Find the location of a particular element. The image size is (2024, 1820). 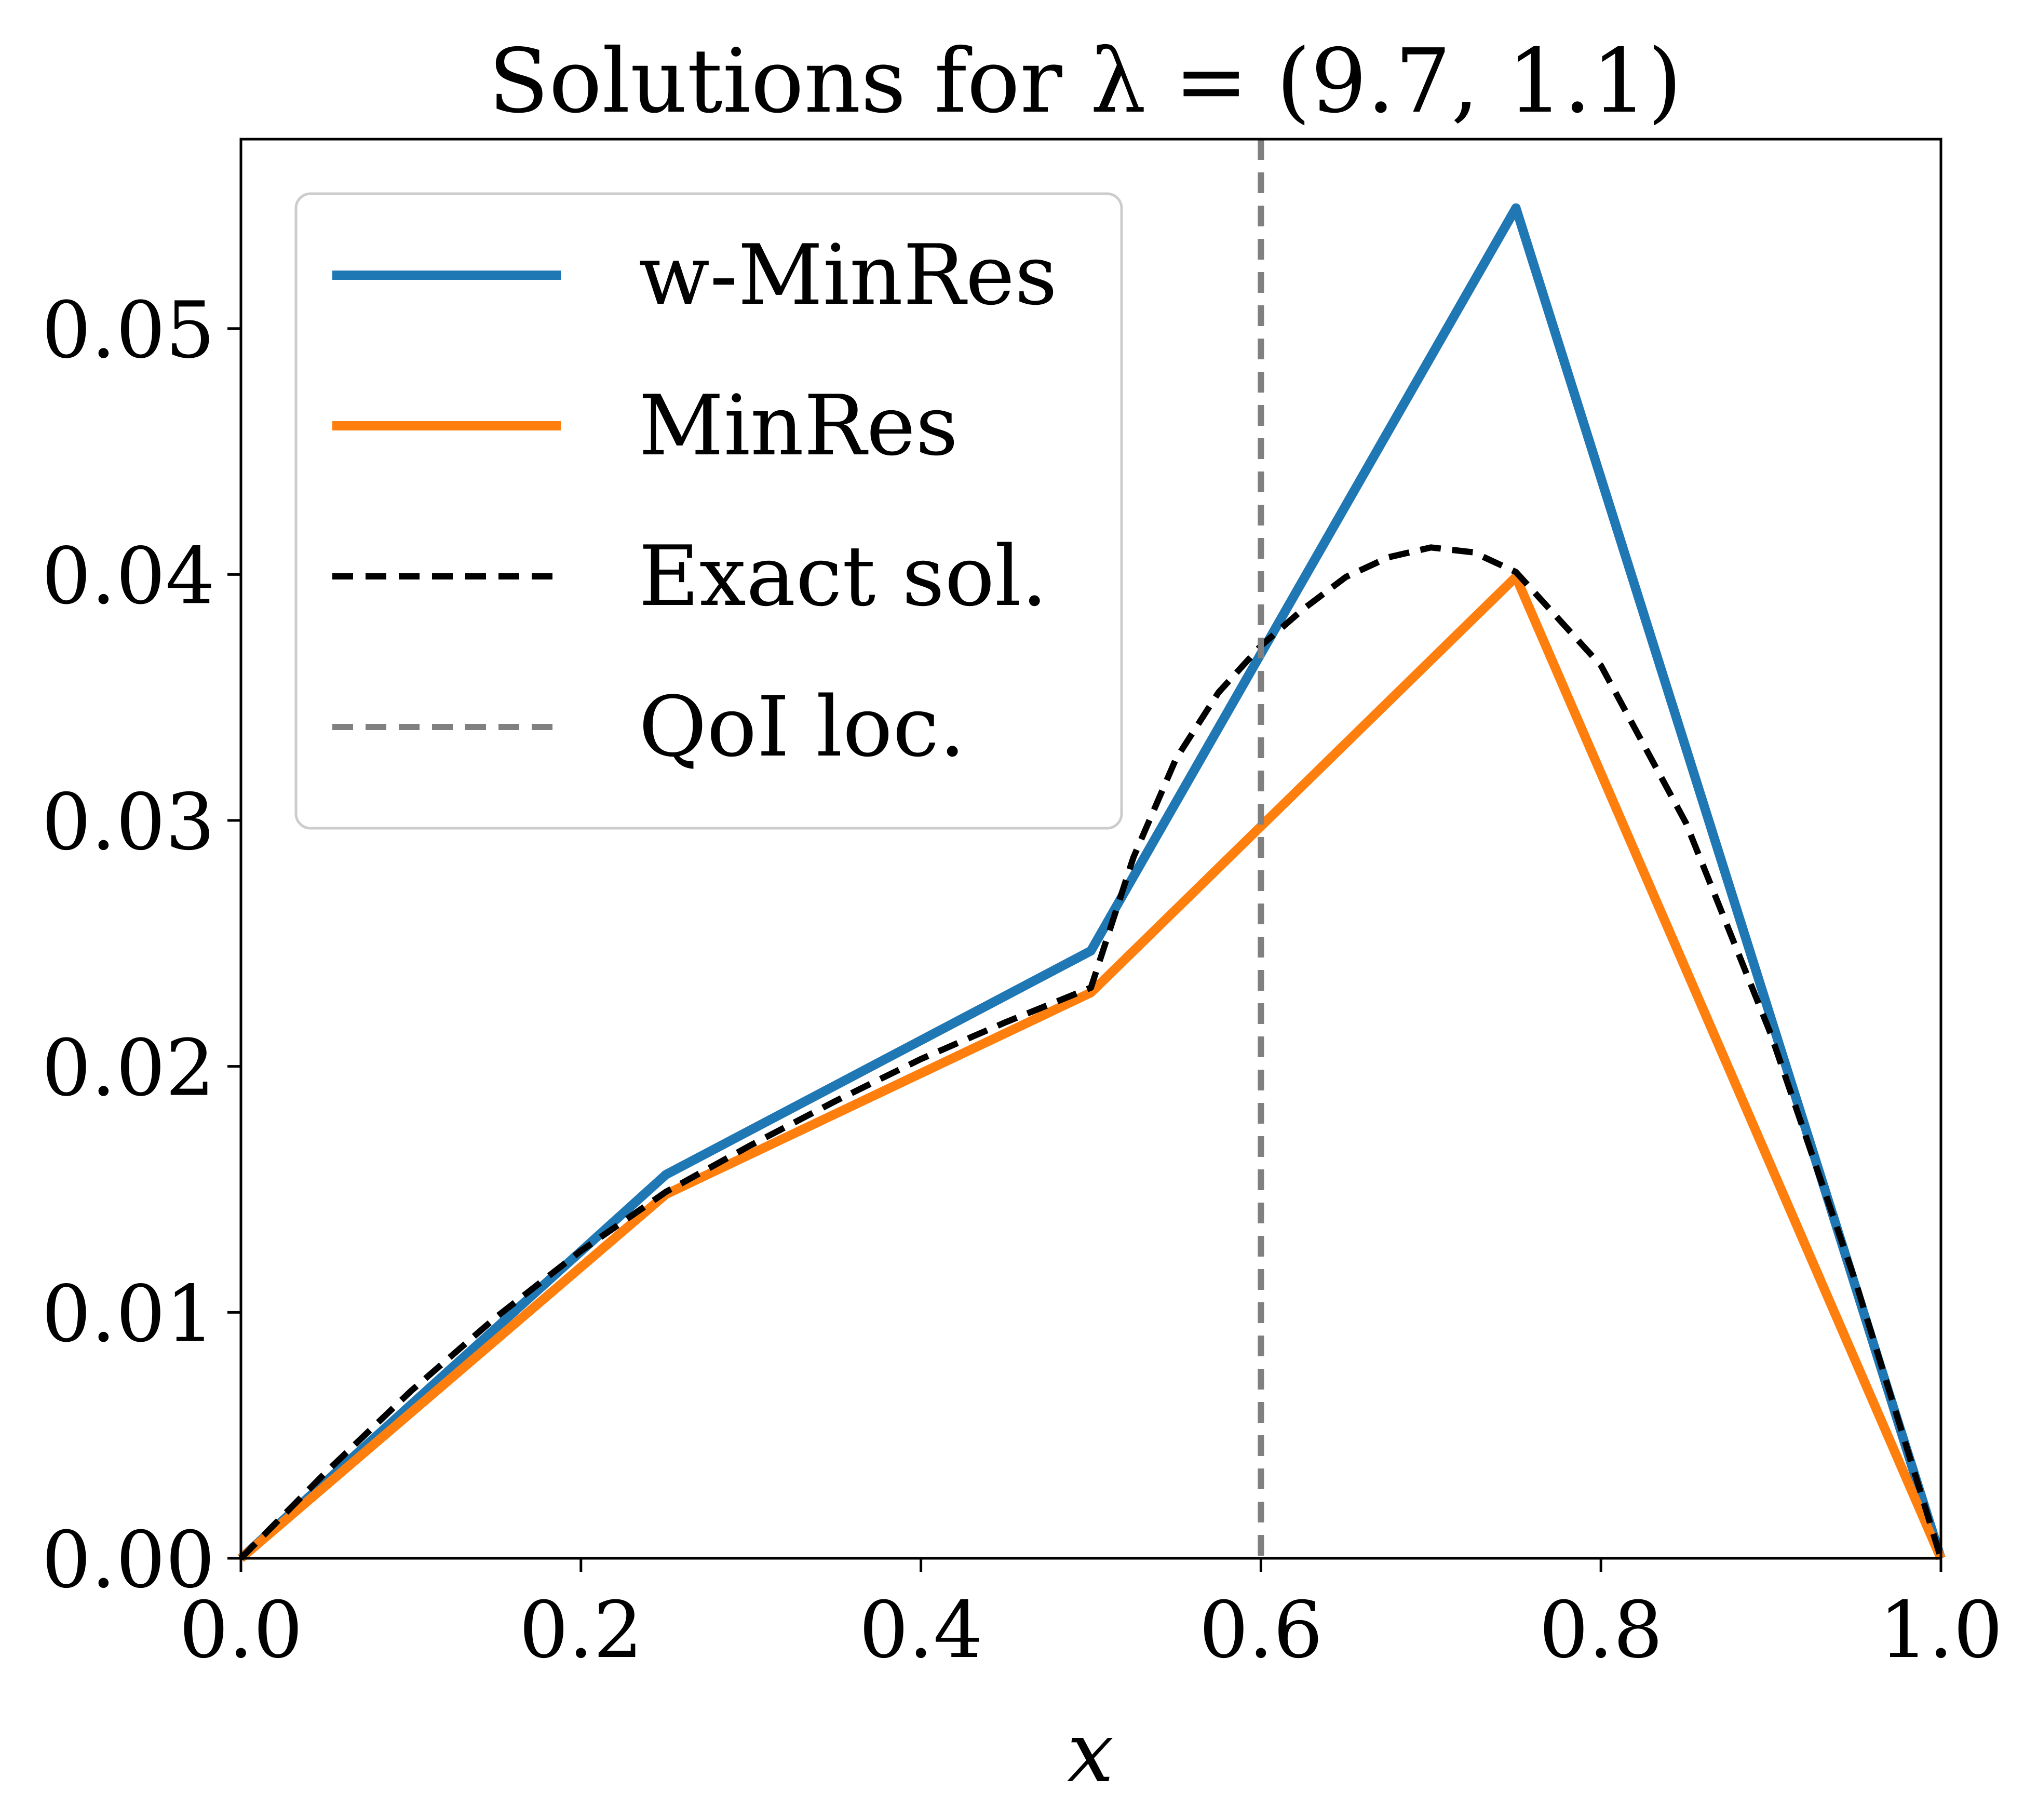

legend-label: QoI loc. is located at coordinates (802, 726).